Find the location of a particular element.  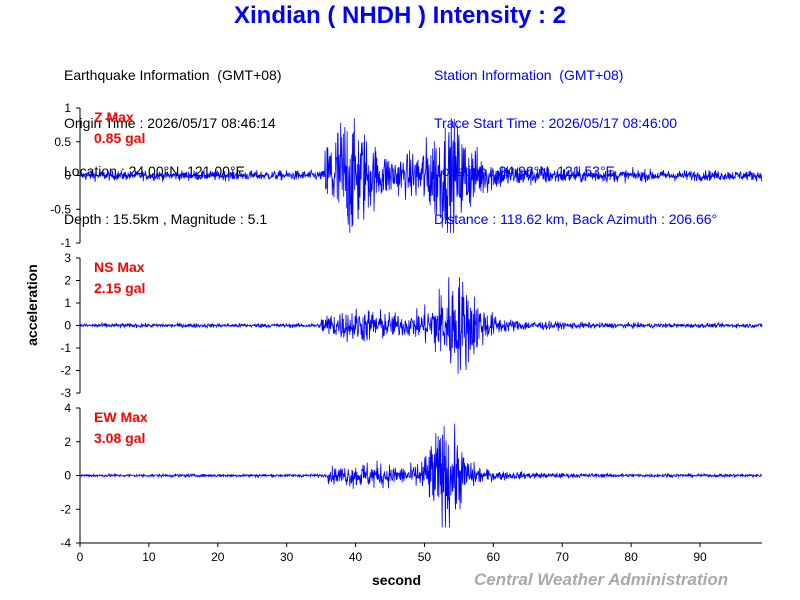

y-tick-label-z: -0.5 is located at coordinates (60, 209).